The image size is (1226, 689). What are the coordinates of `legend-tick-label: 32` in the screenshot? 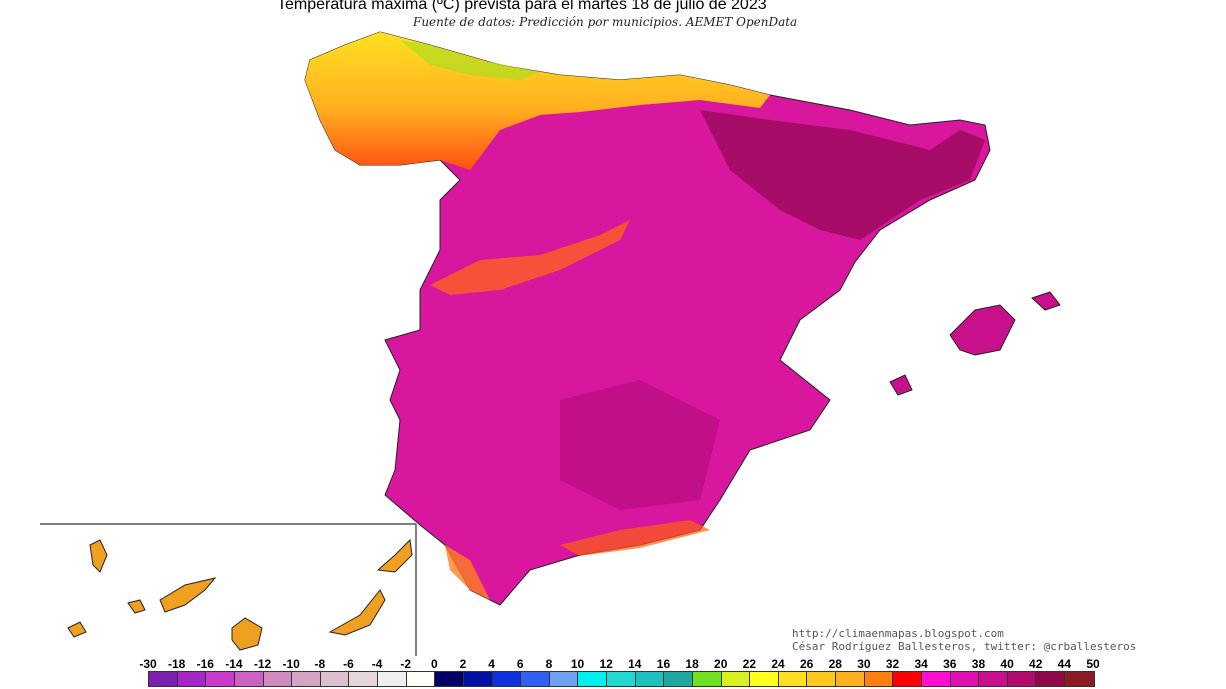 It's located at (892, 664).